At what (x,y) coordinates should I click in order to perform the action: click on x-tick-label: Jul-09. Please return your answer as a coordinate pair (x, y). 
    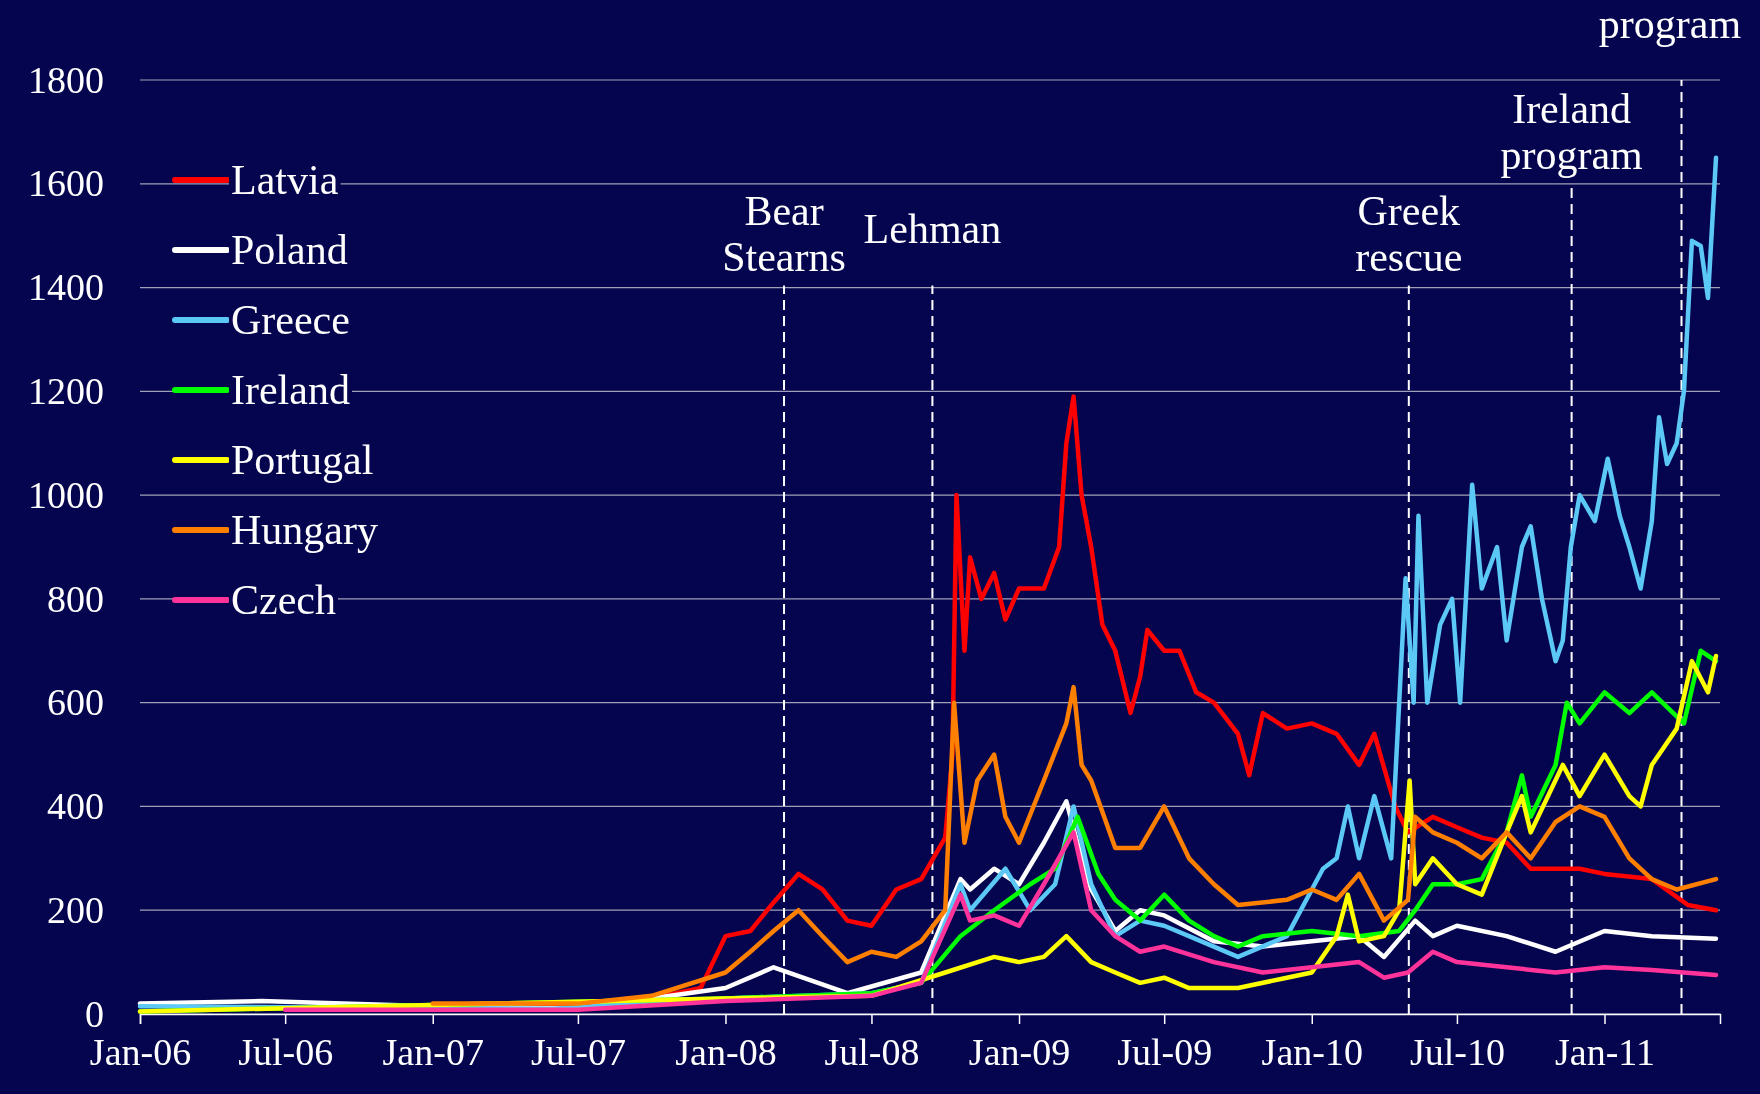
    Looking at the image, I should click on (1165, 1051).